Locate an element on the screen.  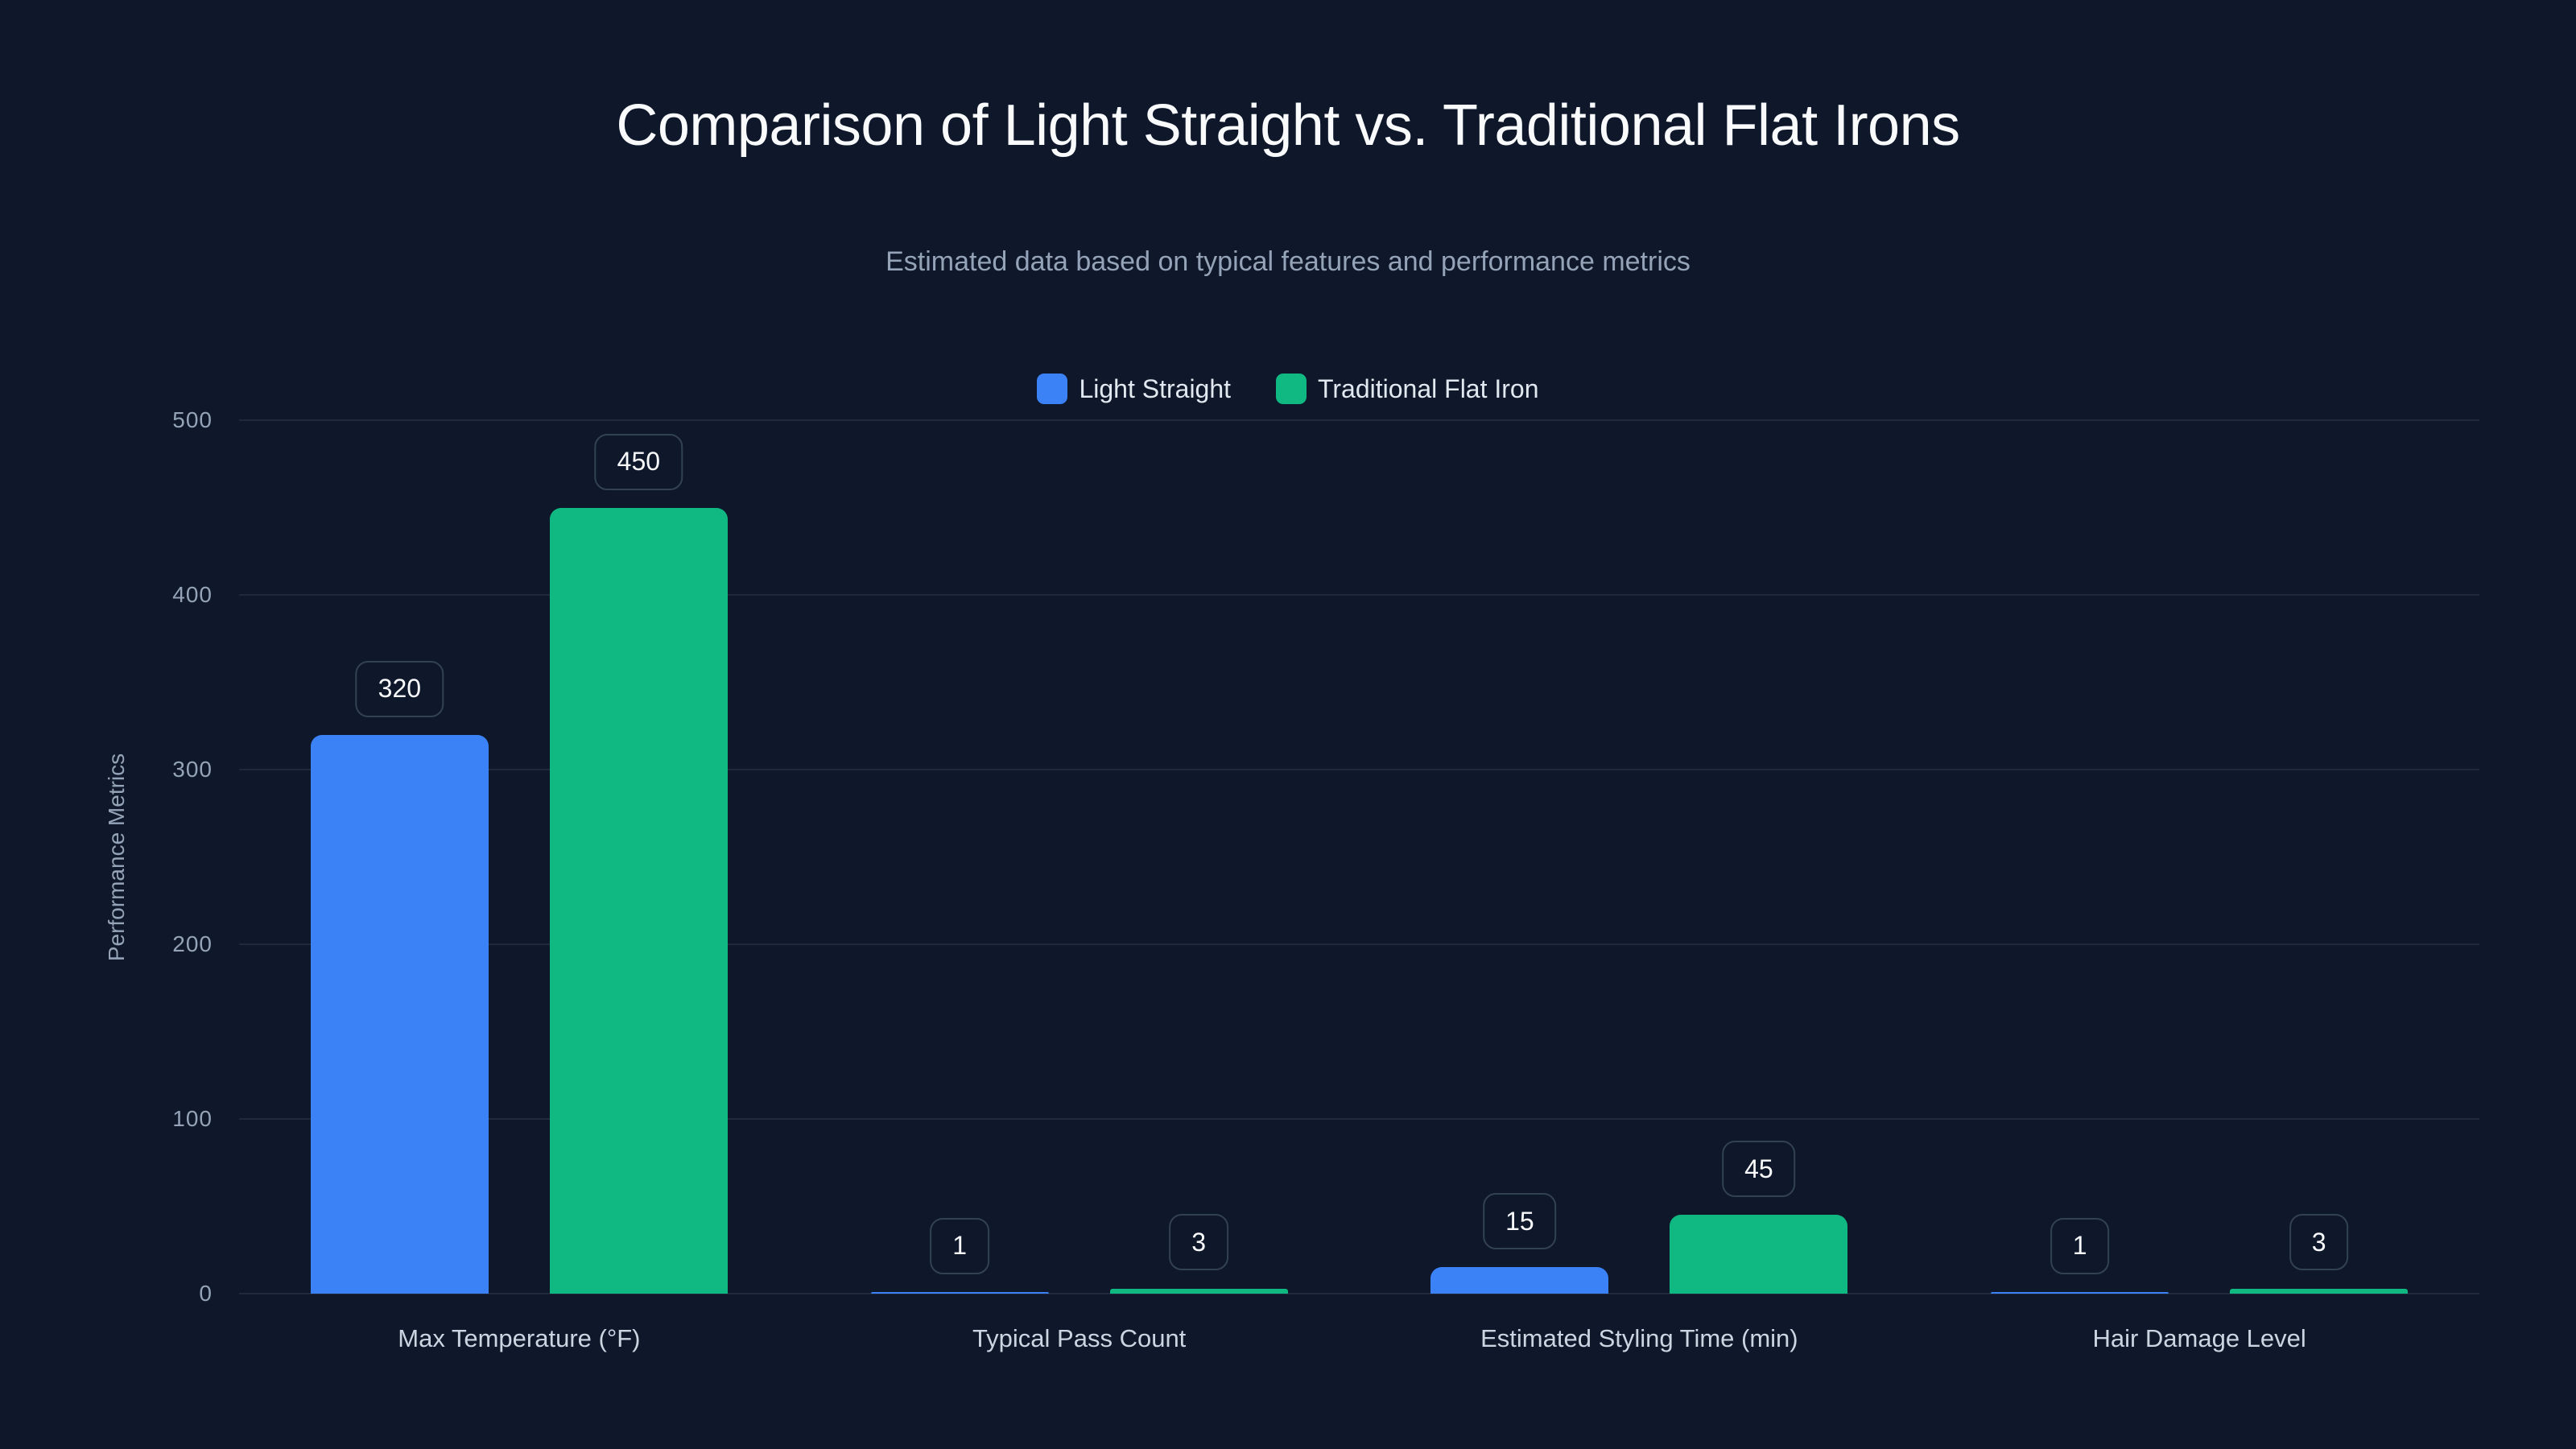
legend-label: Traditional Flat Iron is located at coordinates (1428, 388).